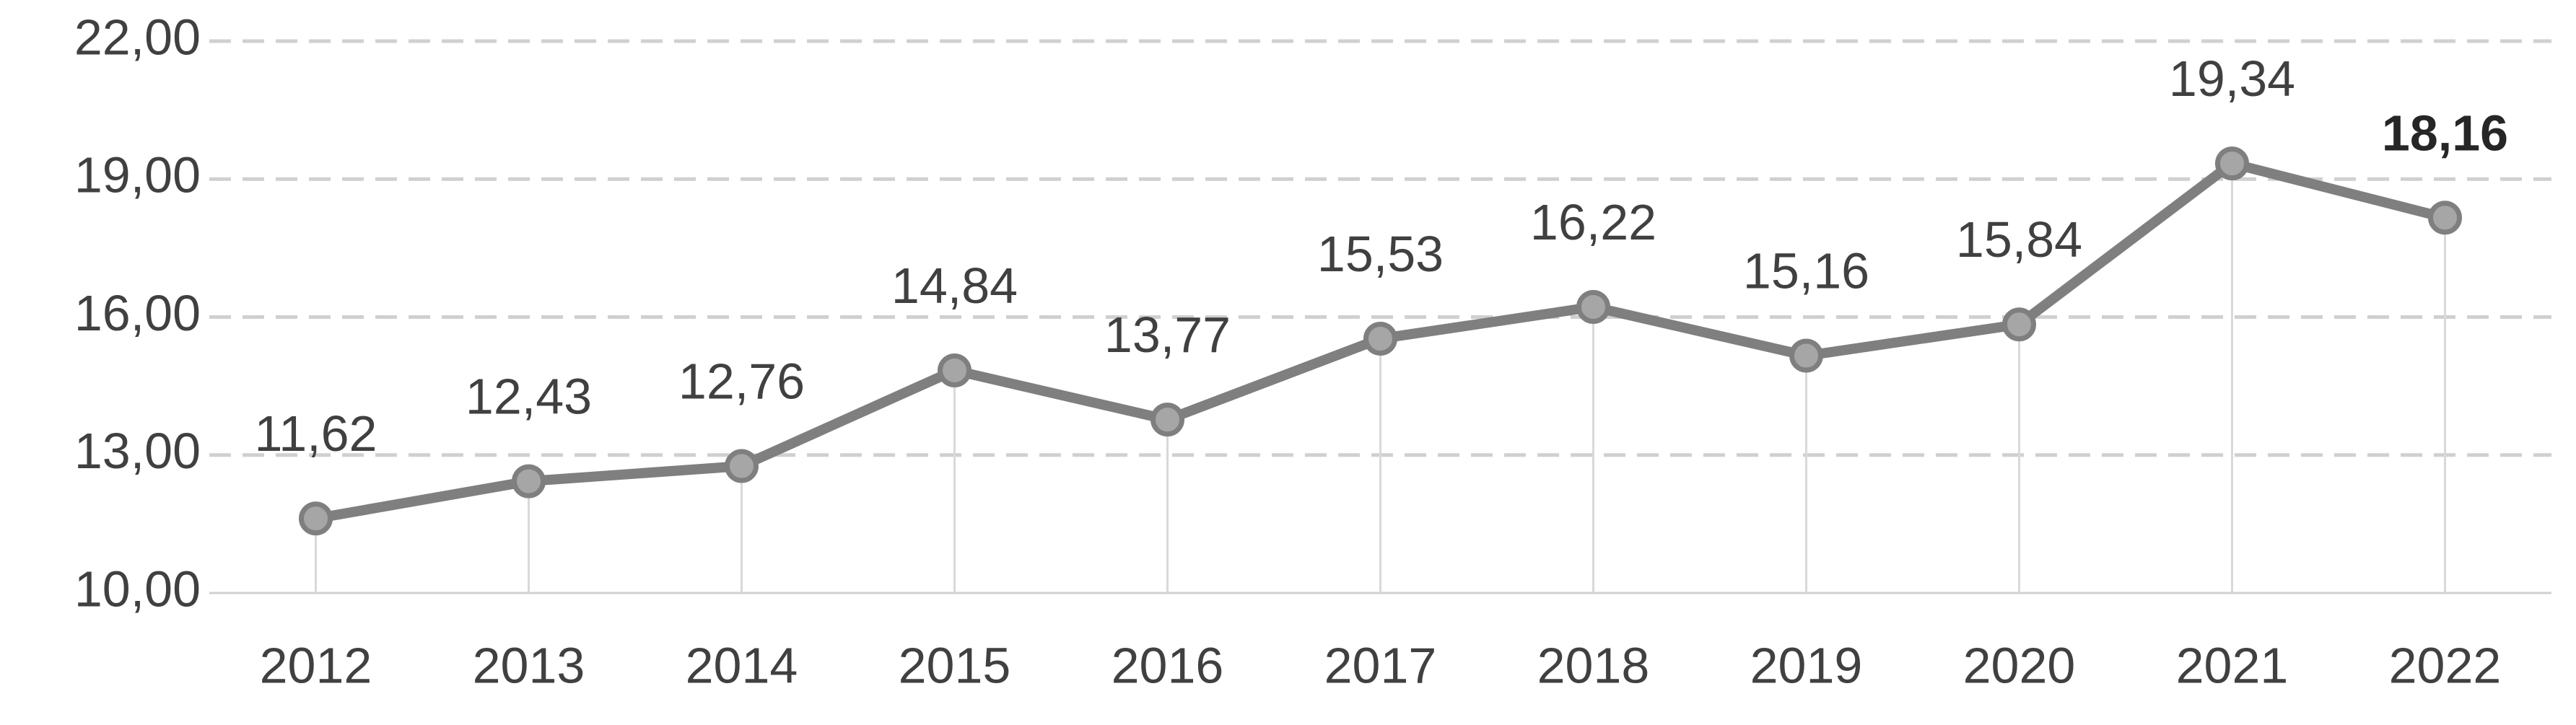 This screenshot has height=725, width=2576. What do you see at coordinates (137, 37) in the screenshot?
I see `y-tick-label: 22,00` at bounding box center [137, 37].